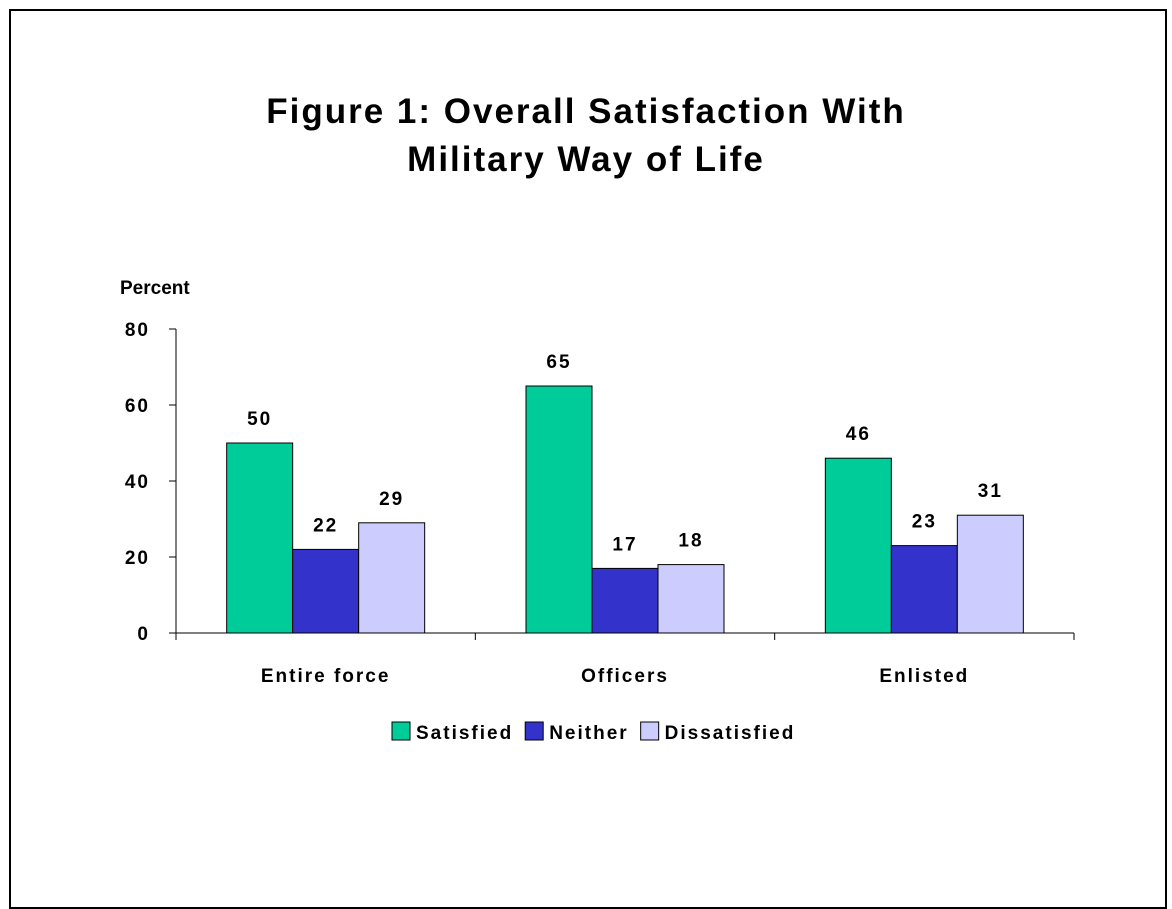  What do you see at coordinates (924, 522) in the screenshot?
I see `data-label: 23` at bounding box center [924, 522].